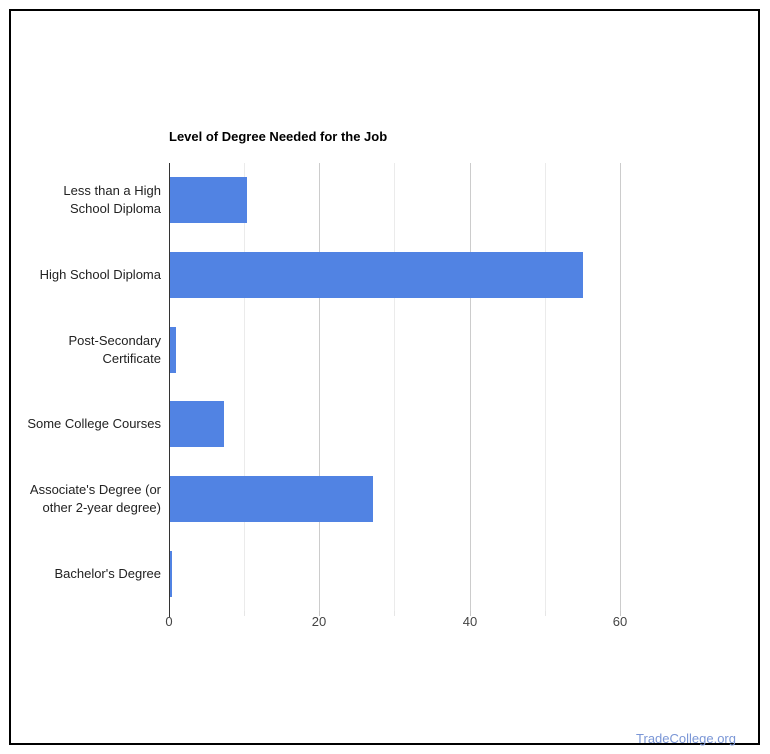 This screenshot has height=754, width=770. I want to click on x-tick-label: 40, so click(470, 621).